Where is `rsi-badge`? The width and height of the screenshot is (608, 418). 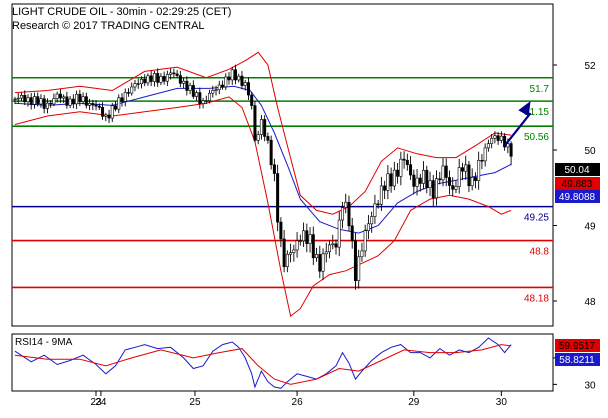
rsi-badge is located at coordinates (577, 359).